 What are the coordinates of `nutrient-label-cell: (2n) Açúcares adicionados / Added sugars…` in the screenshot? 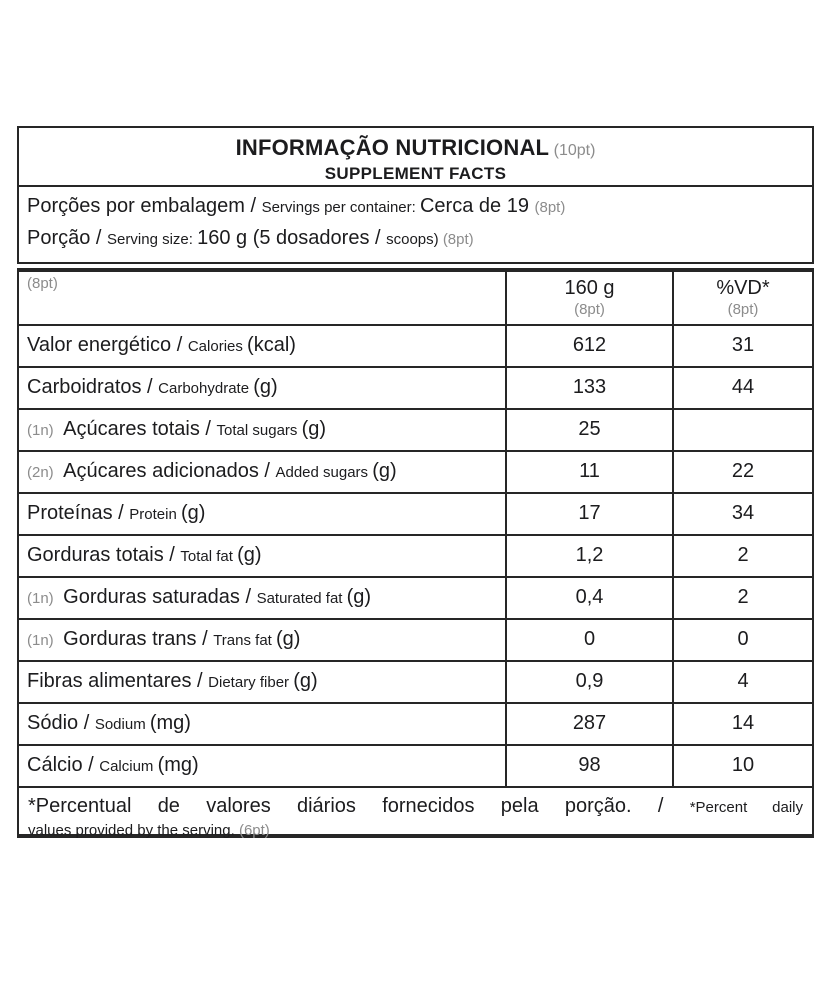 It's located at (262, 472).